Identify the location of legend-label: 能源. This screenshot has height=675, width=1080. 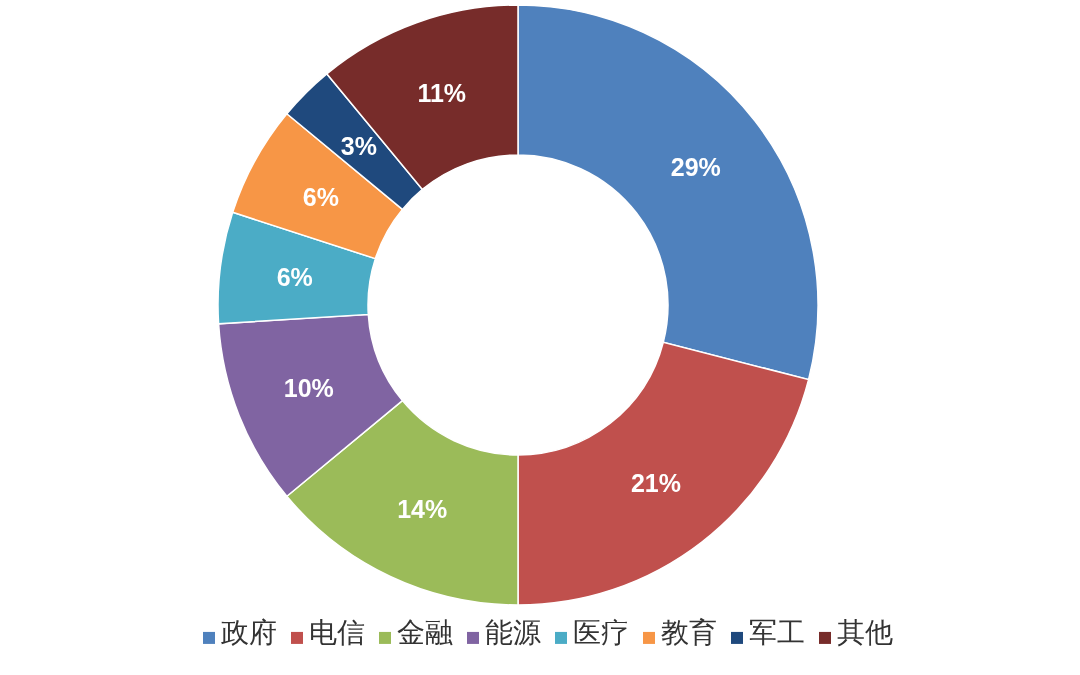
(513, 632).